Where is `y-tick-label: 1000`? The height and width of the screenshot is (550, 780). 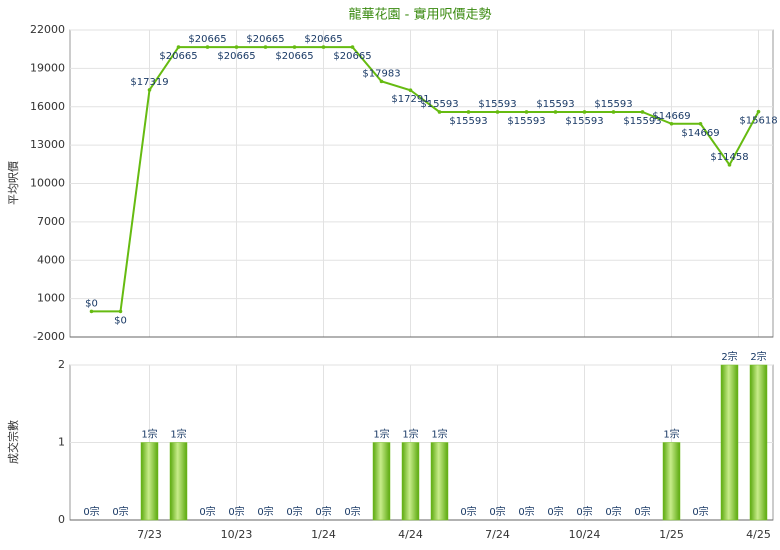
y-tick-label: 1000 is located at coordinates (51, 298).